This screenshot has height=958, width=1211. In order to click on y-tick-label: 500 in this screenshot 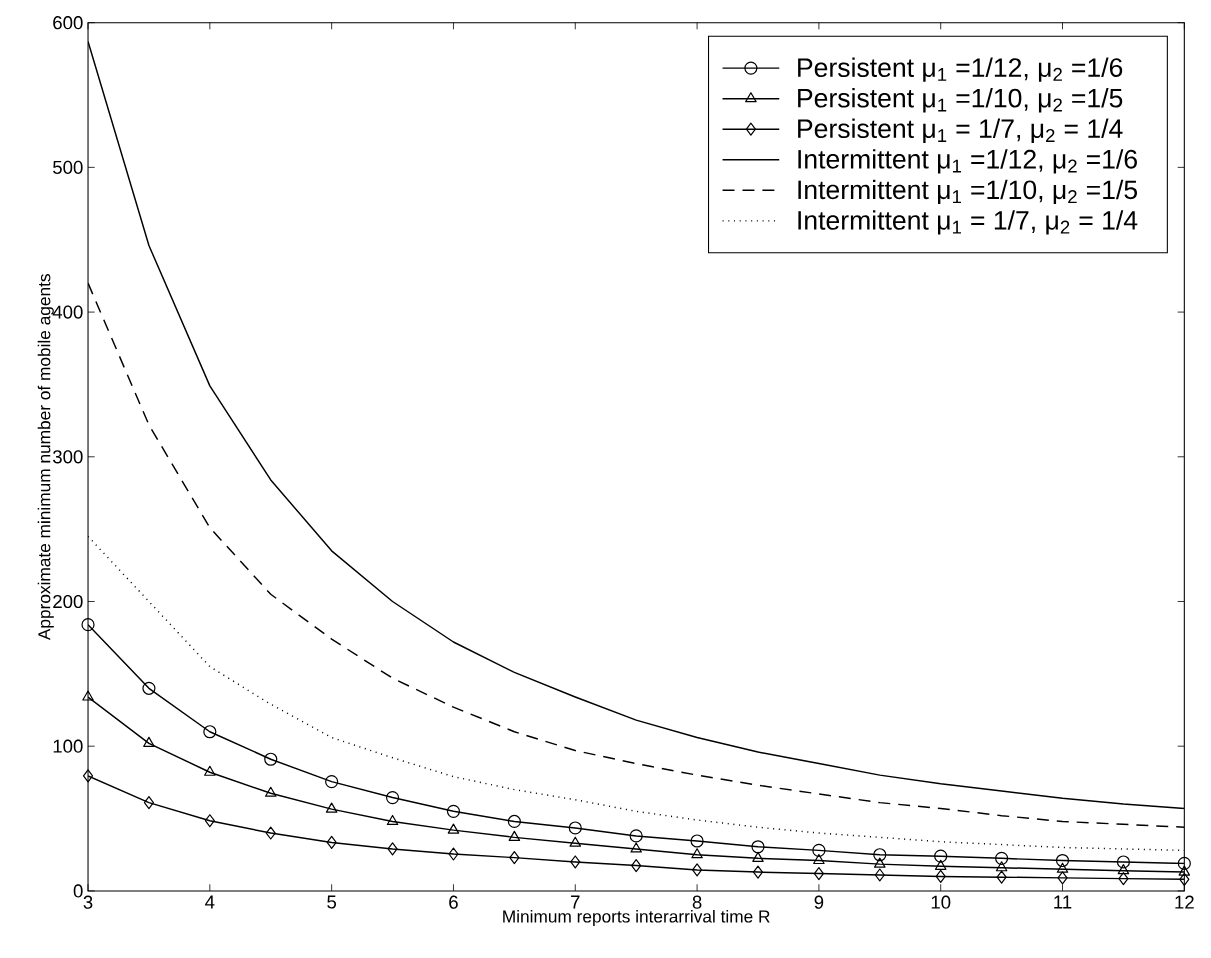, I will do `click(68, 167)`.